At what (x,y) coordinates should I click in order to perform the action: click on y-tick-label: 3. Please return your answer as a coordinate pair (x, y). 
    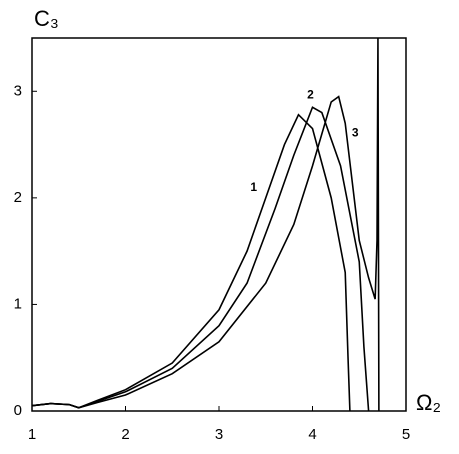
    Looking at the image, I should click on (18, 90).